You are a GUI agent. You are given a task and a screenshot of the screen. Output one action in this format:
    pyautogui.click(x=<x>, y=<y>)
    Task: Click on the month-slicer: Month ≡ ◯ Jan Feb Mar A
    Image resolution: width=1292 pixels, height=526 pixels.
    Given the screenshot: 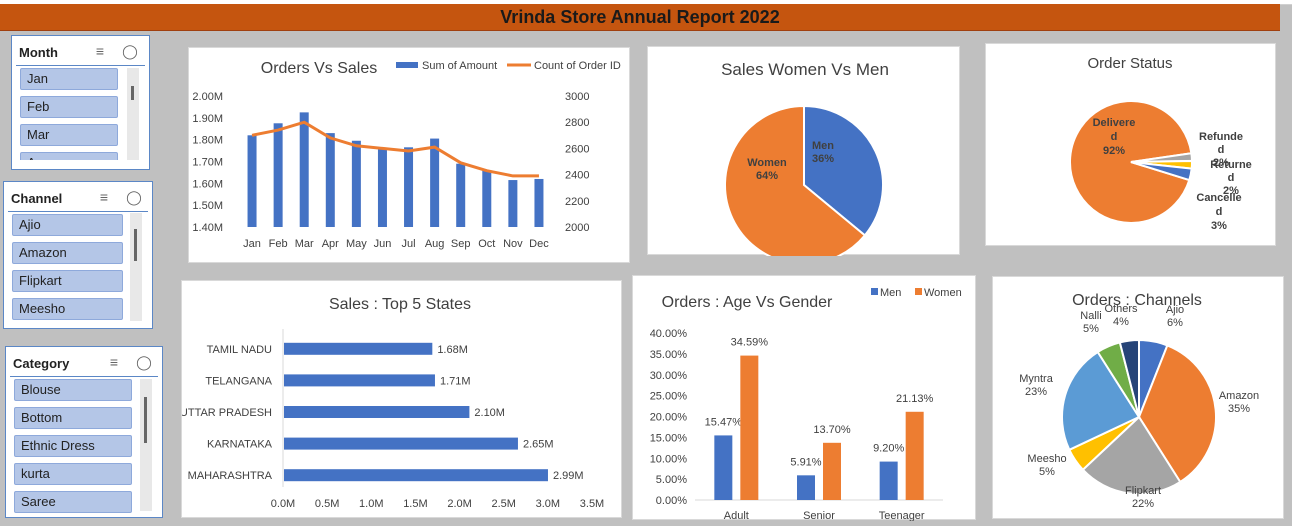 What is the action you would take?
    pyautogui.click(x=80, y=102)
    